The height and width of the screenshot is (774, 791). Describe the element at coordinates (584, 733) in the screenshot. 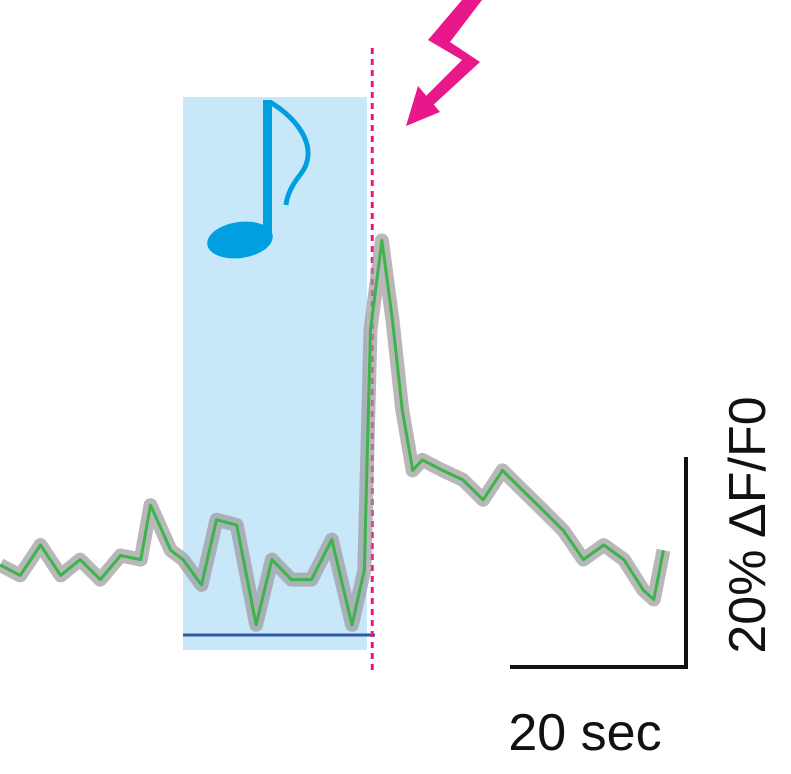

I see `x-scale-label: 20 sec` at that location.